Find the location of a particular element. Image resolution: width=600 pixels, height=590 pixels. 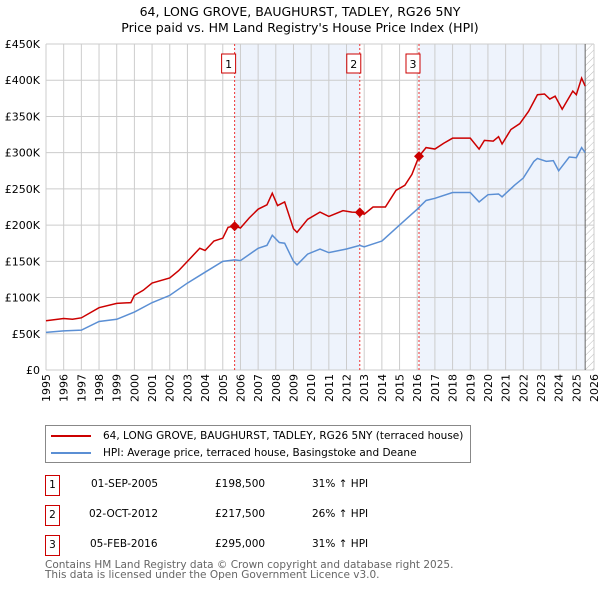

x-tick-label: 2015 is located at coordinates (400, 388).